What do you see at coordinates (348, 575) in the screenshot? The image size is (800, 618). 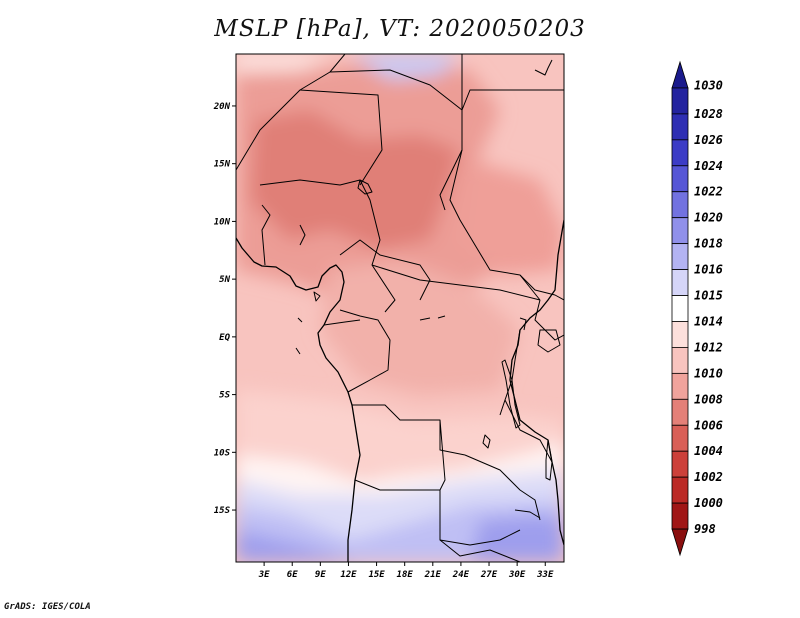 I see `lon-tick-label: 12E` at bounding box center [348, 575].